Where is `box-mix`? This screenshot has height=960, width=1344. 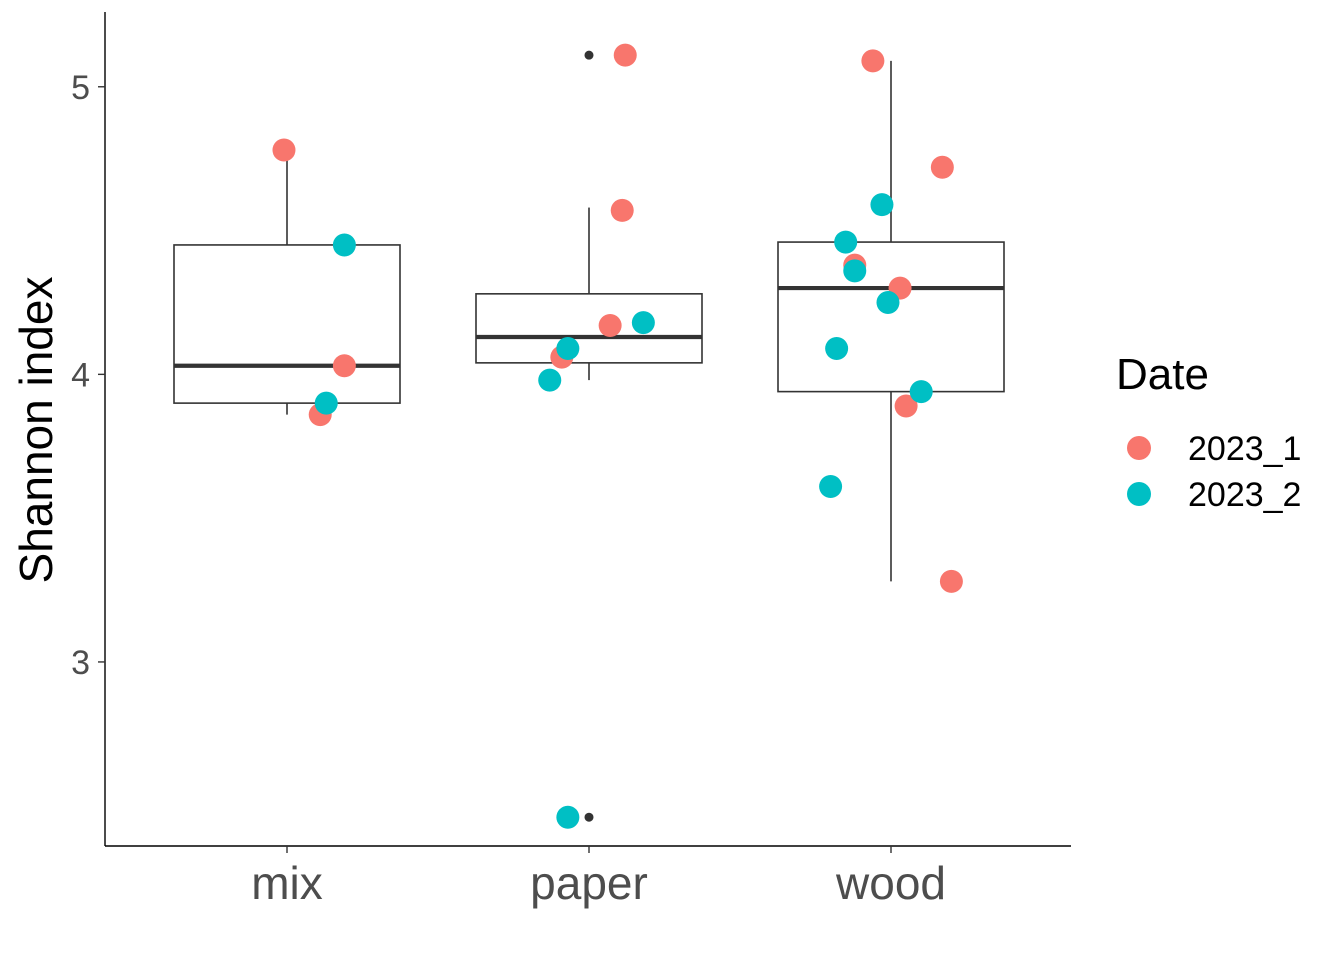 box-mix is located at coordinates (287, 282).